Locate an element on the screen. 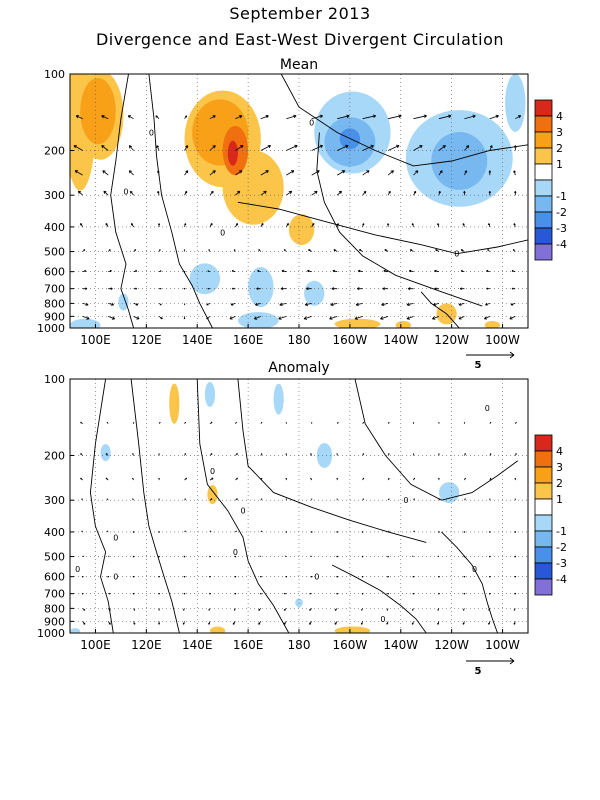 The width and height of the screenshot is (600, 800). x-tick-label: 160E is located at coordinates (248, 645).